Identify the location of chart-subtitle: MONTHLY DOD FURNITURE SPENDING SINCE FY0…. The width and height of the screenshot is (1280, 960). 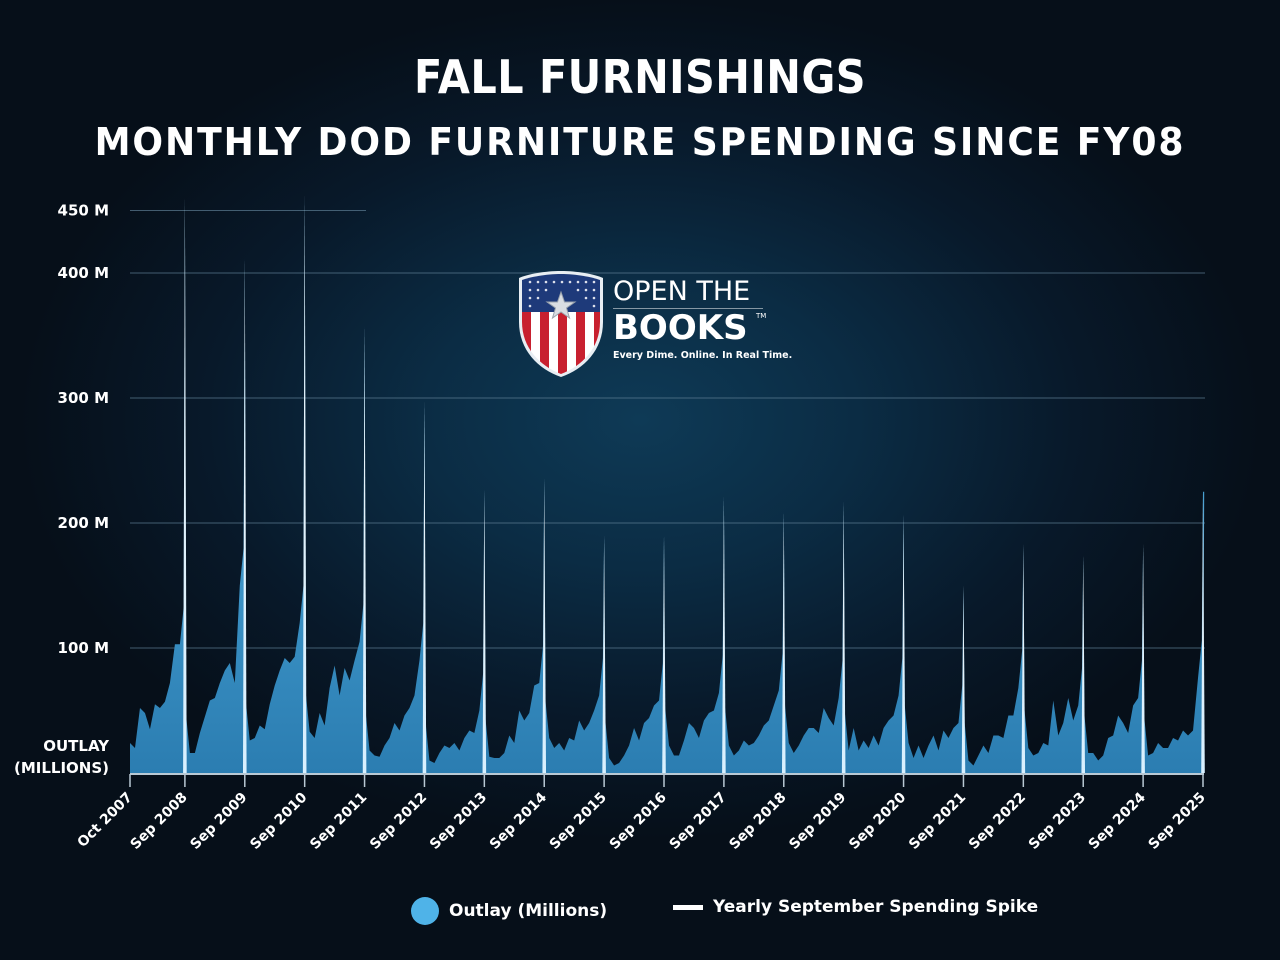
(640, 142).